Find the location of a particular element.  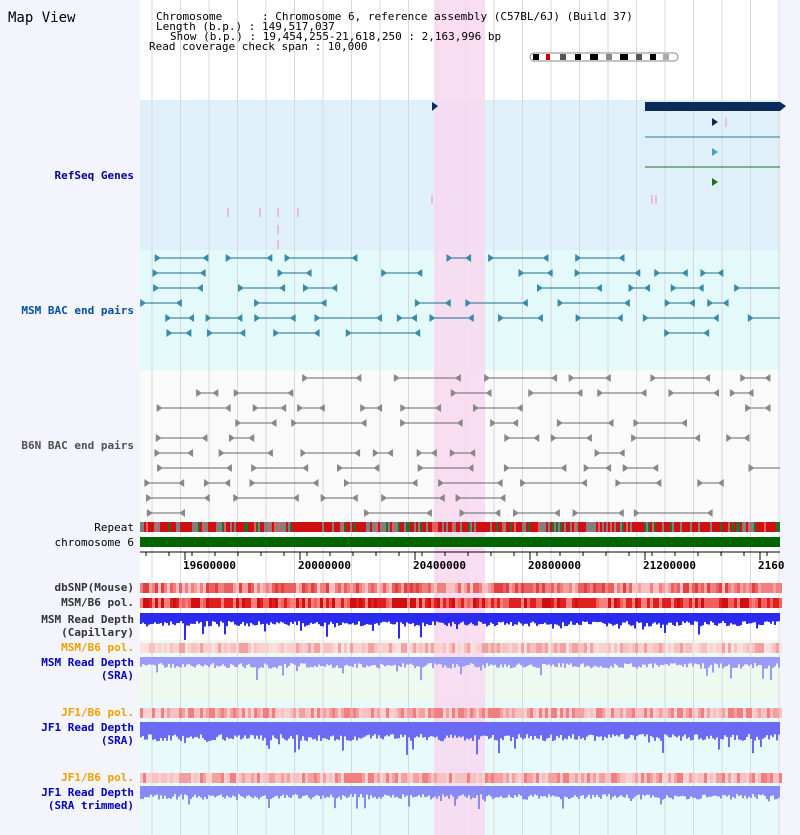

track-label-msm-bac: MSM BAC end pairs is located at coordinates (77, 310).